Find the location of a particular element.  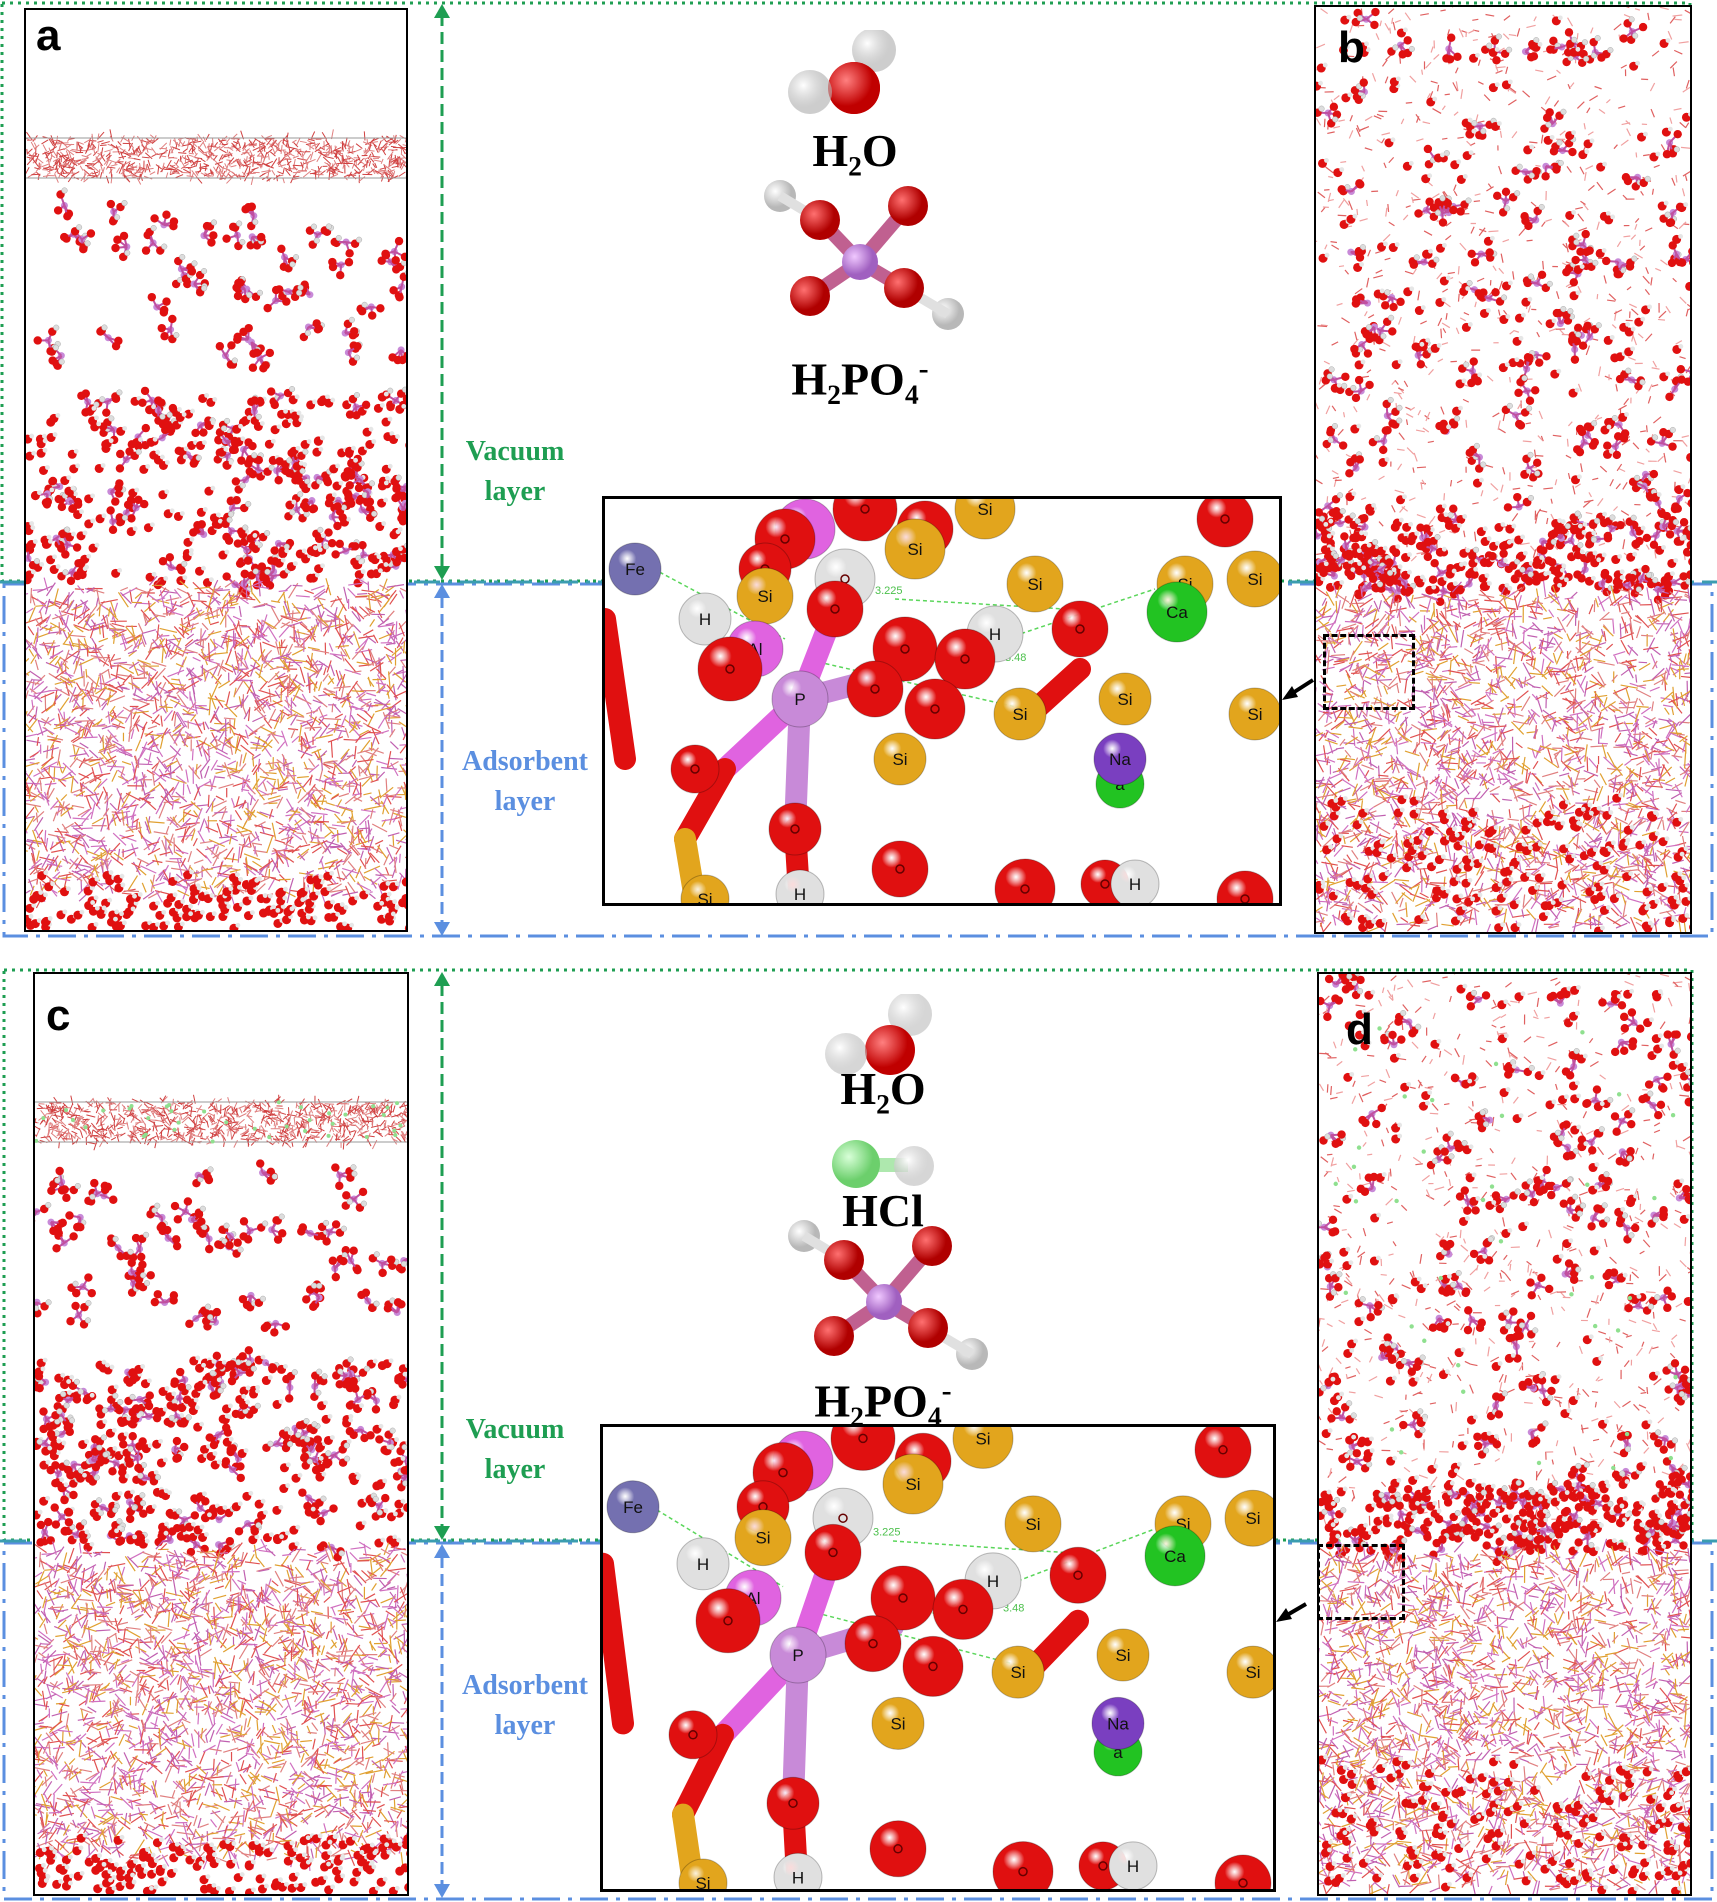

panel-c-simulation-box is located at coordinates (221, 1434).